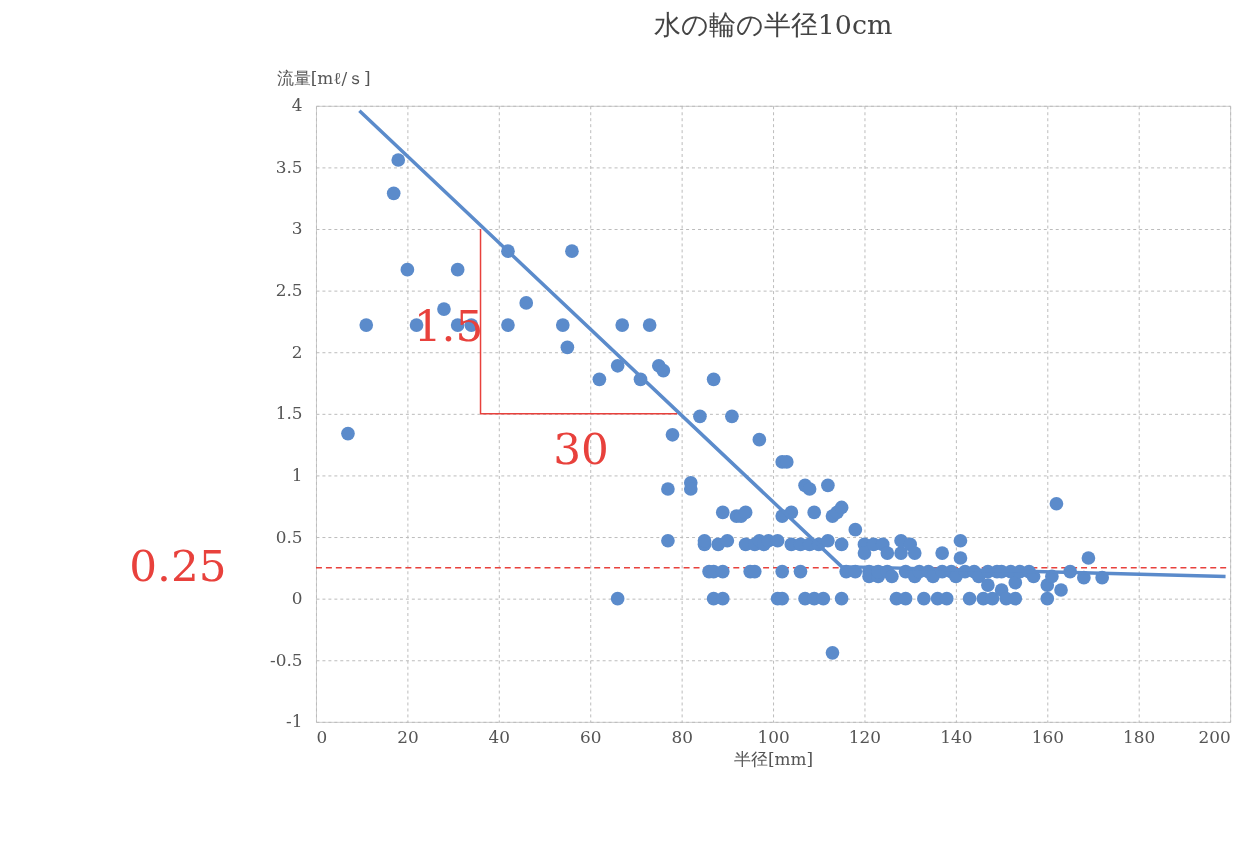  What do you see at coordinates (773, 737) in the screenshot?
I see `x-tick-label: 100` at bounding box center [773, 737].